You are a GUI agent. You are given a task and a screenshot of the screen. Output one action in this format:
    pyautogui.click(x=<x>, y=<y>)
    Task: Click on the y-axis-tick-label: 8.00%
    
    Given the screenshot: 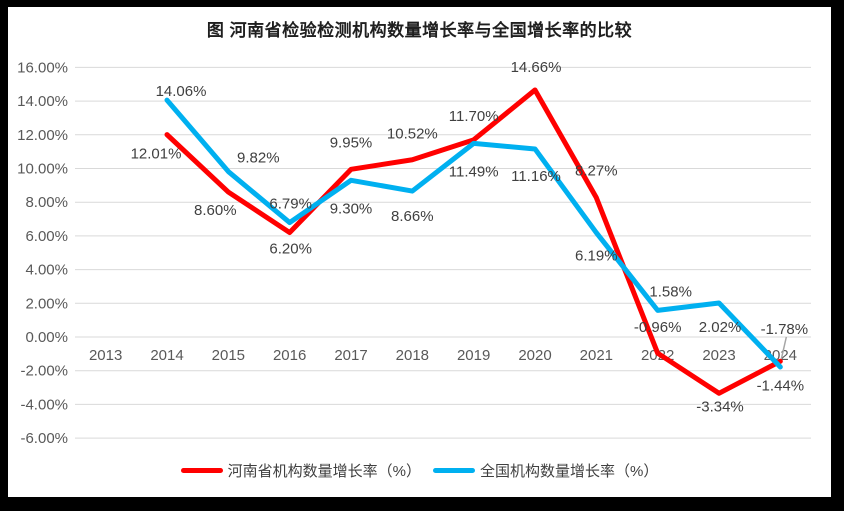 What is the action you would take?
    pyautogui.click(x=46, y=202)
    